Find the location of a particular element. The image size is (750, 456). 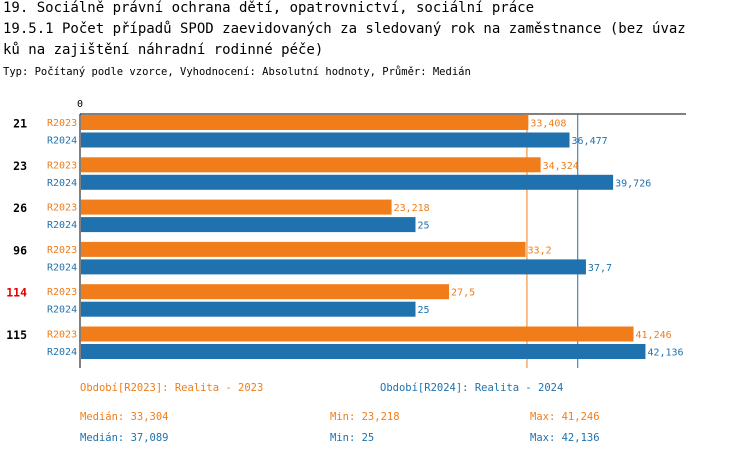

series-label-r2024-114: R2024 is located at coordinates (62, 310).